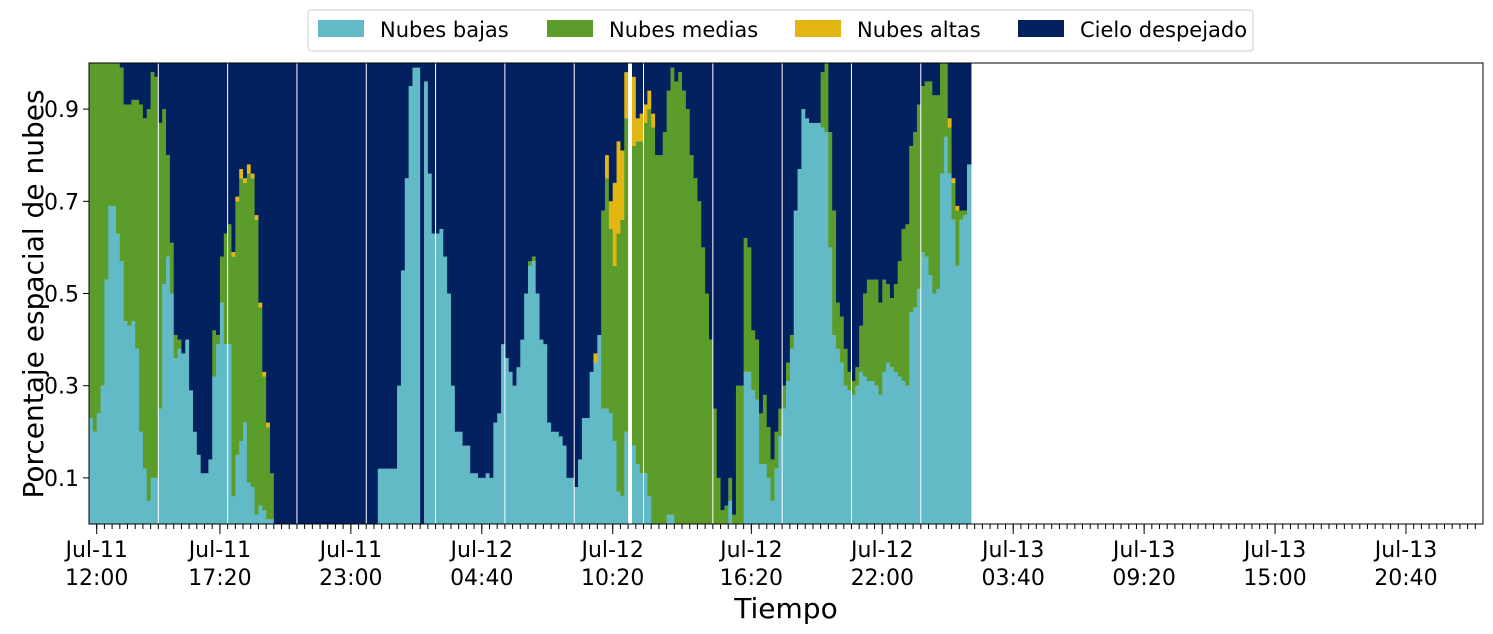 The height and width of the screenshot is (634, 1493). Describe the element at coordinates (219, 550) in the screenshot. I see `x-tick-date-label: Jul-11` at that location.